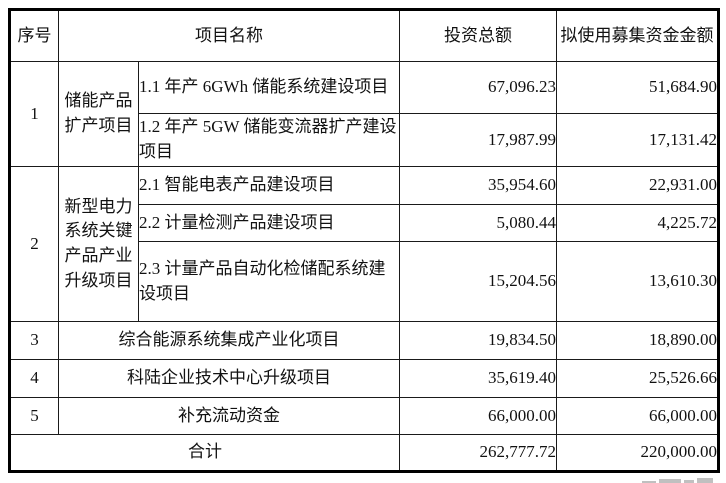 The height and width of the screenshot is (483, 726). I want to click on header-total-investment: 投资总额, so click(478, 35).